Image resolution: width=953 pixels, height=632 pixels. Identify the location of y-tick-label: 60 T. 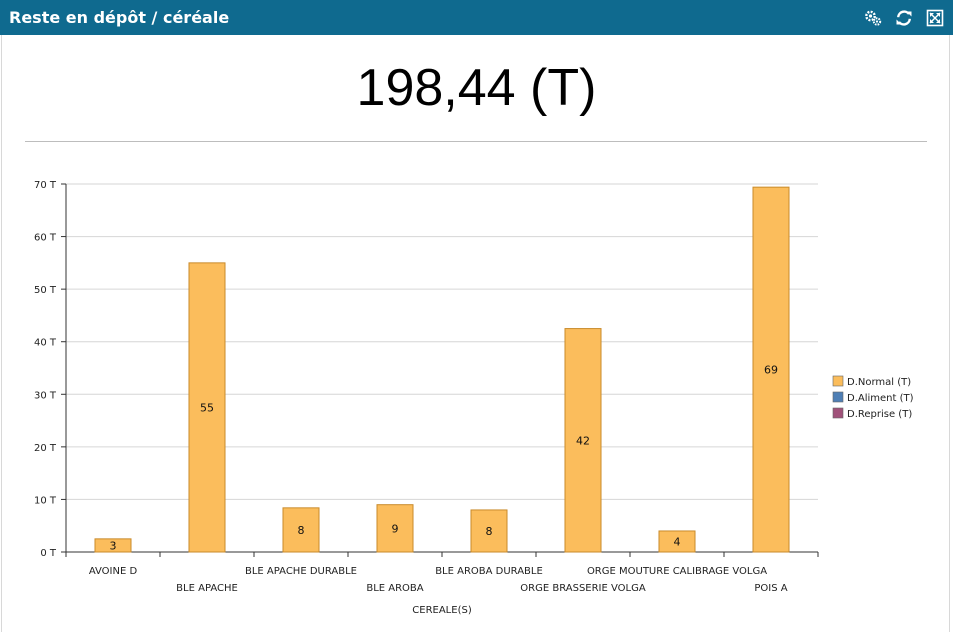
(45, 238).